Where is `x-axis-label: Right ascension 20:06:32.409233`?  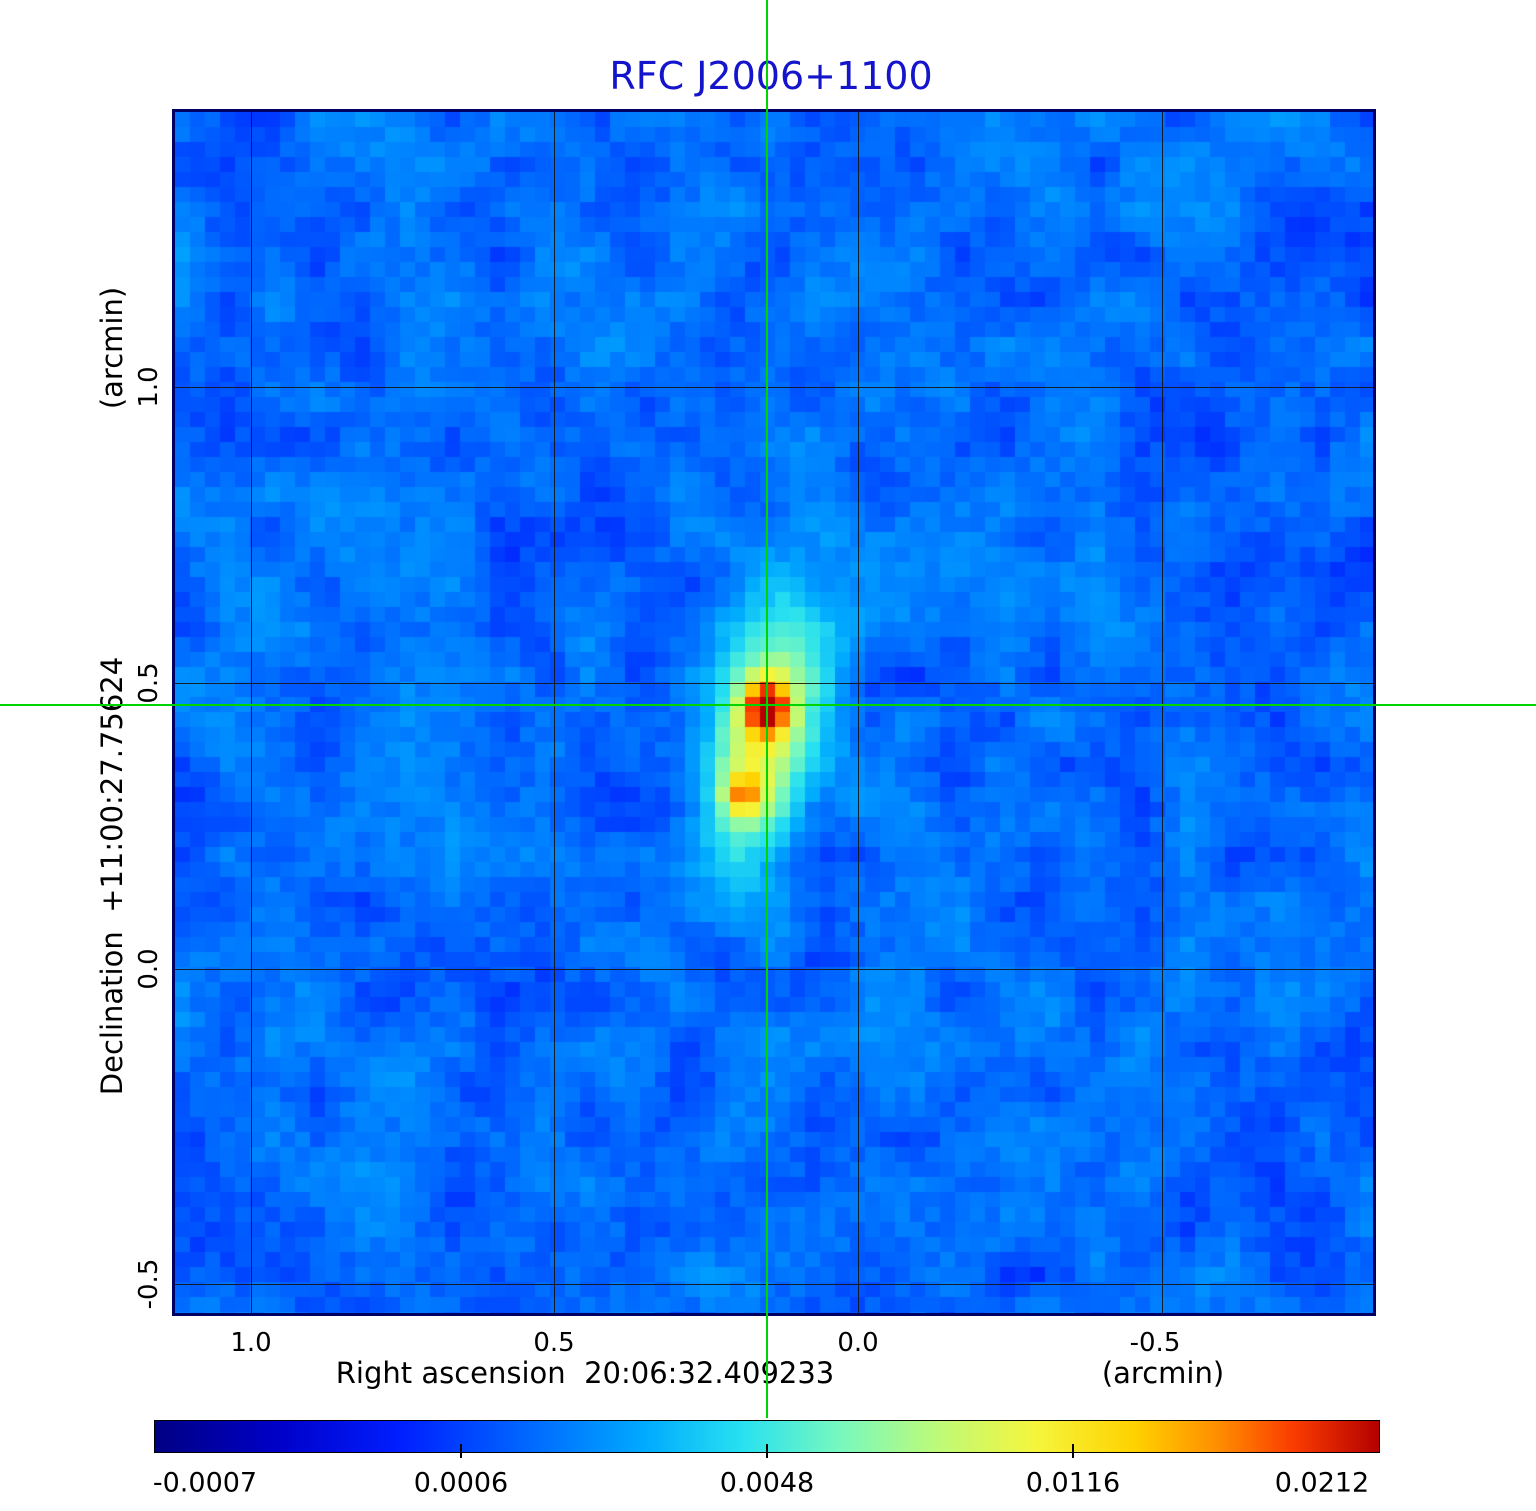 x-axis-label: Right ascension 20:06:32.409233 is located at coordinates (585, 1373).